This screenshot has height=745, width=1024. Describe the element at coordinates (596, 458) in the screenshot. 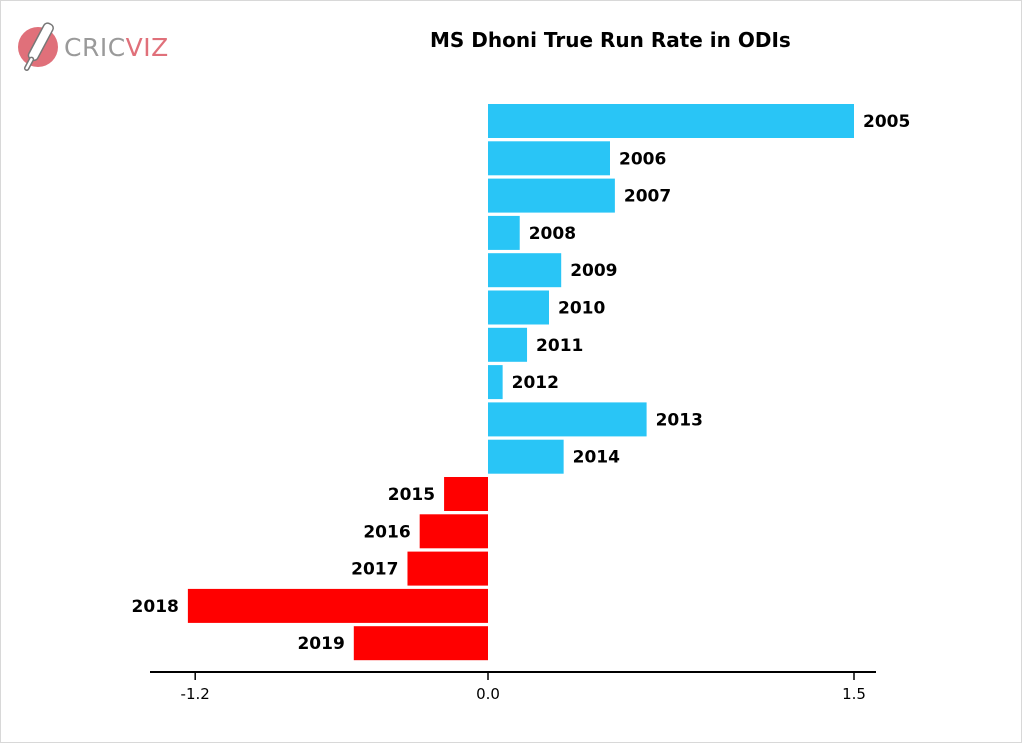

I see `bar-label-2014: 2014` at that location.